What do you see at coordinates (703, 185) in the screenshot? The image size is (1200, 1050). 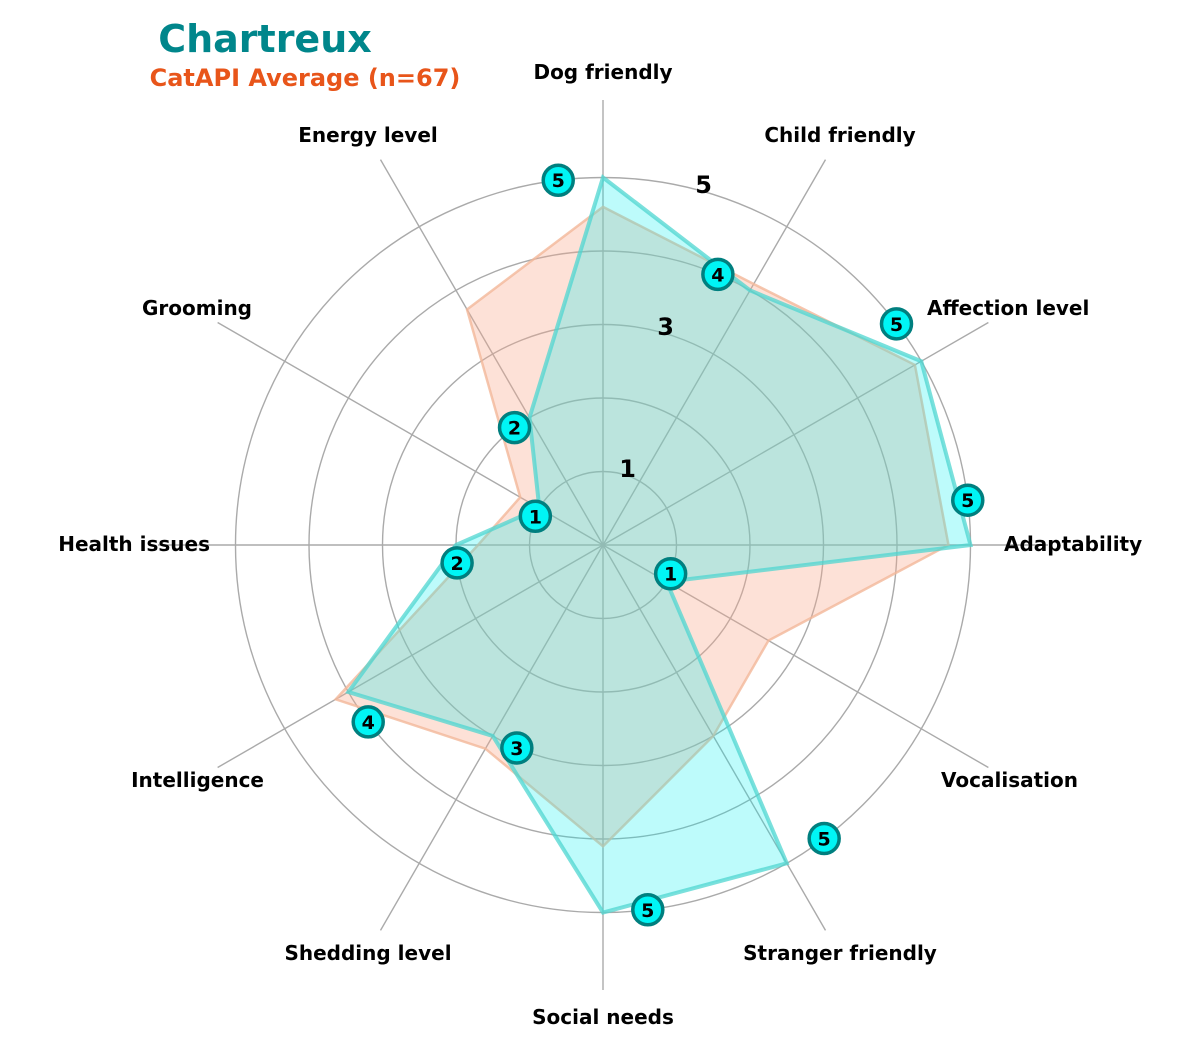 I see `radial-tick-label: 5` at bounding box center [703, 185].